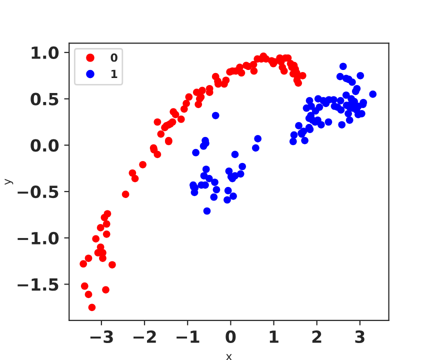 The width and height of the screenshot is (432, 360). Describe the element at coordinates (38, 238) in the screenshot. I see `y-tick-label: −1.0` at that location.